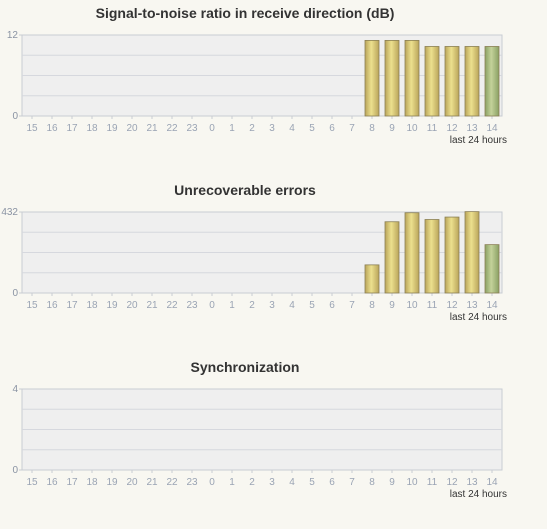  Describe the element at coordinates (9, 212) in the screenshot. I see `y-tick-label: 432` at that location.